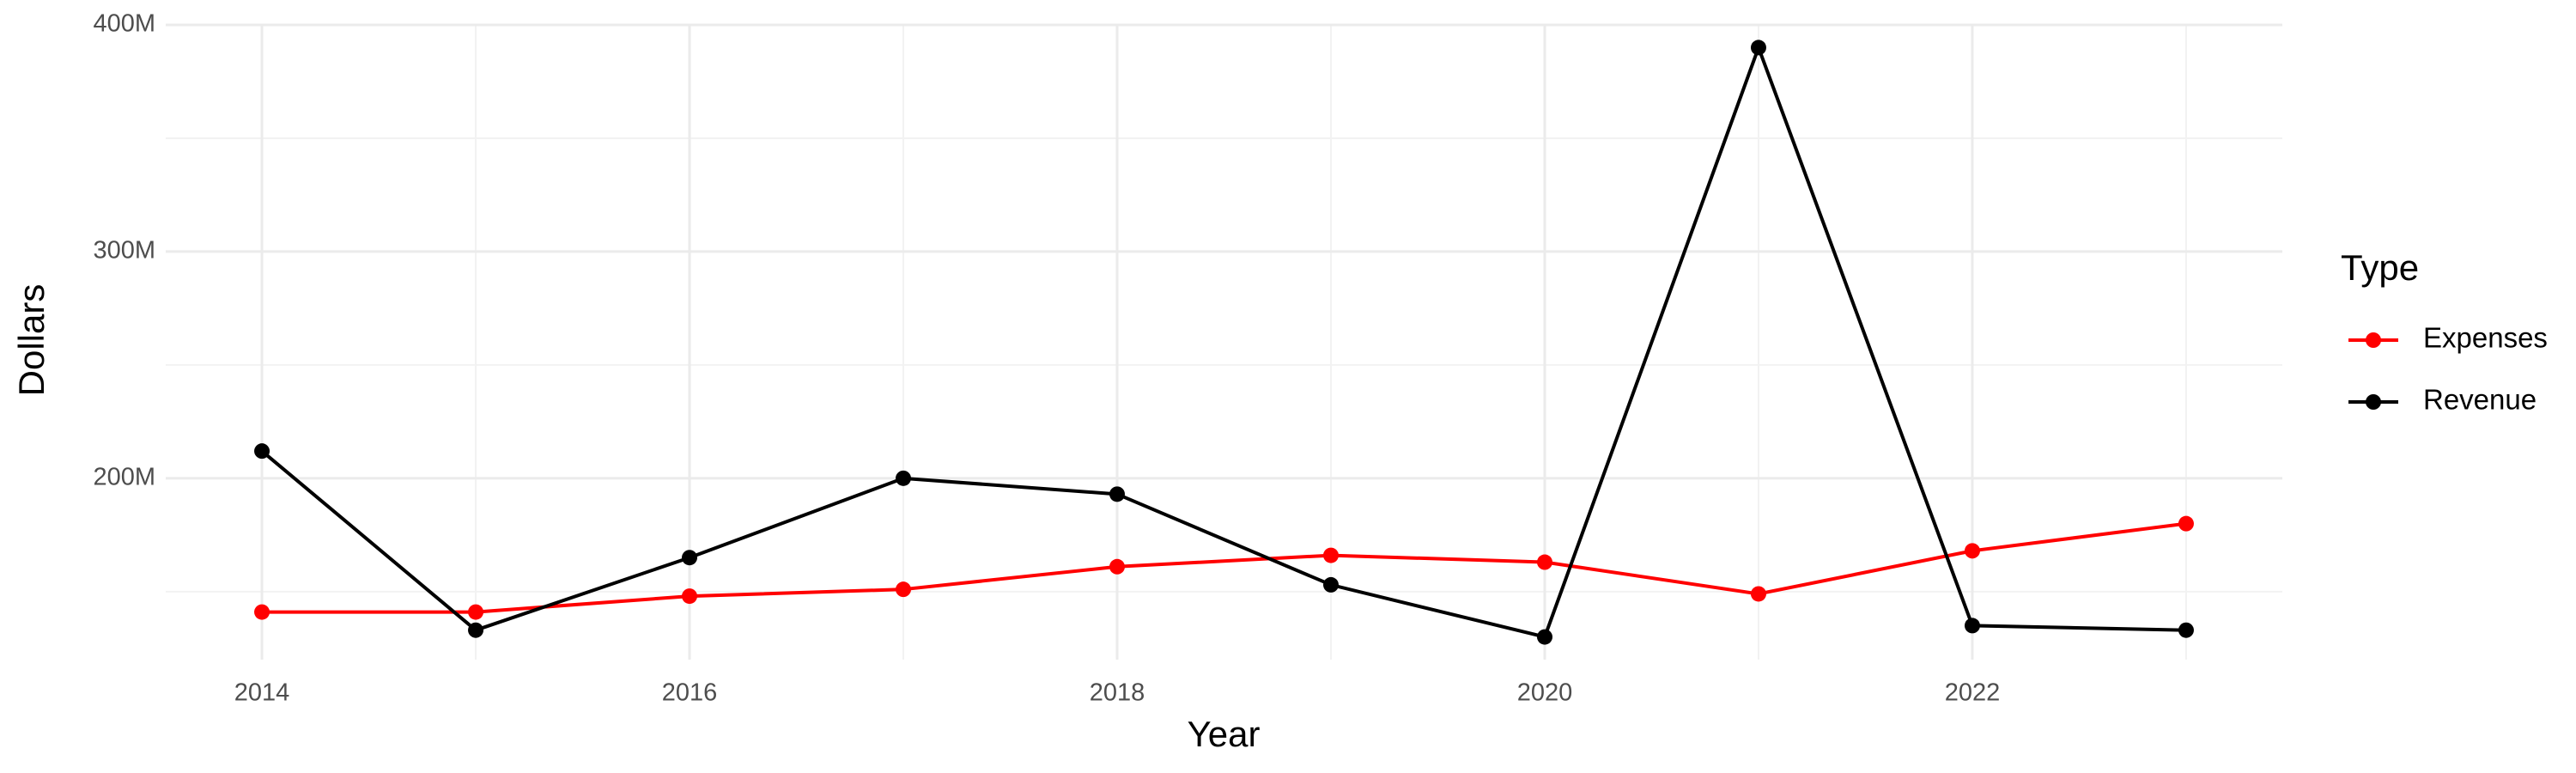  What do you see at coordinates (1118, 693) in the screenshot?
I see `x-tick-label: 2018` at bounding box center [1118, 693].